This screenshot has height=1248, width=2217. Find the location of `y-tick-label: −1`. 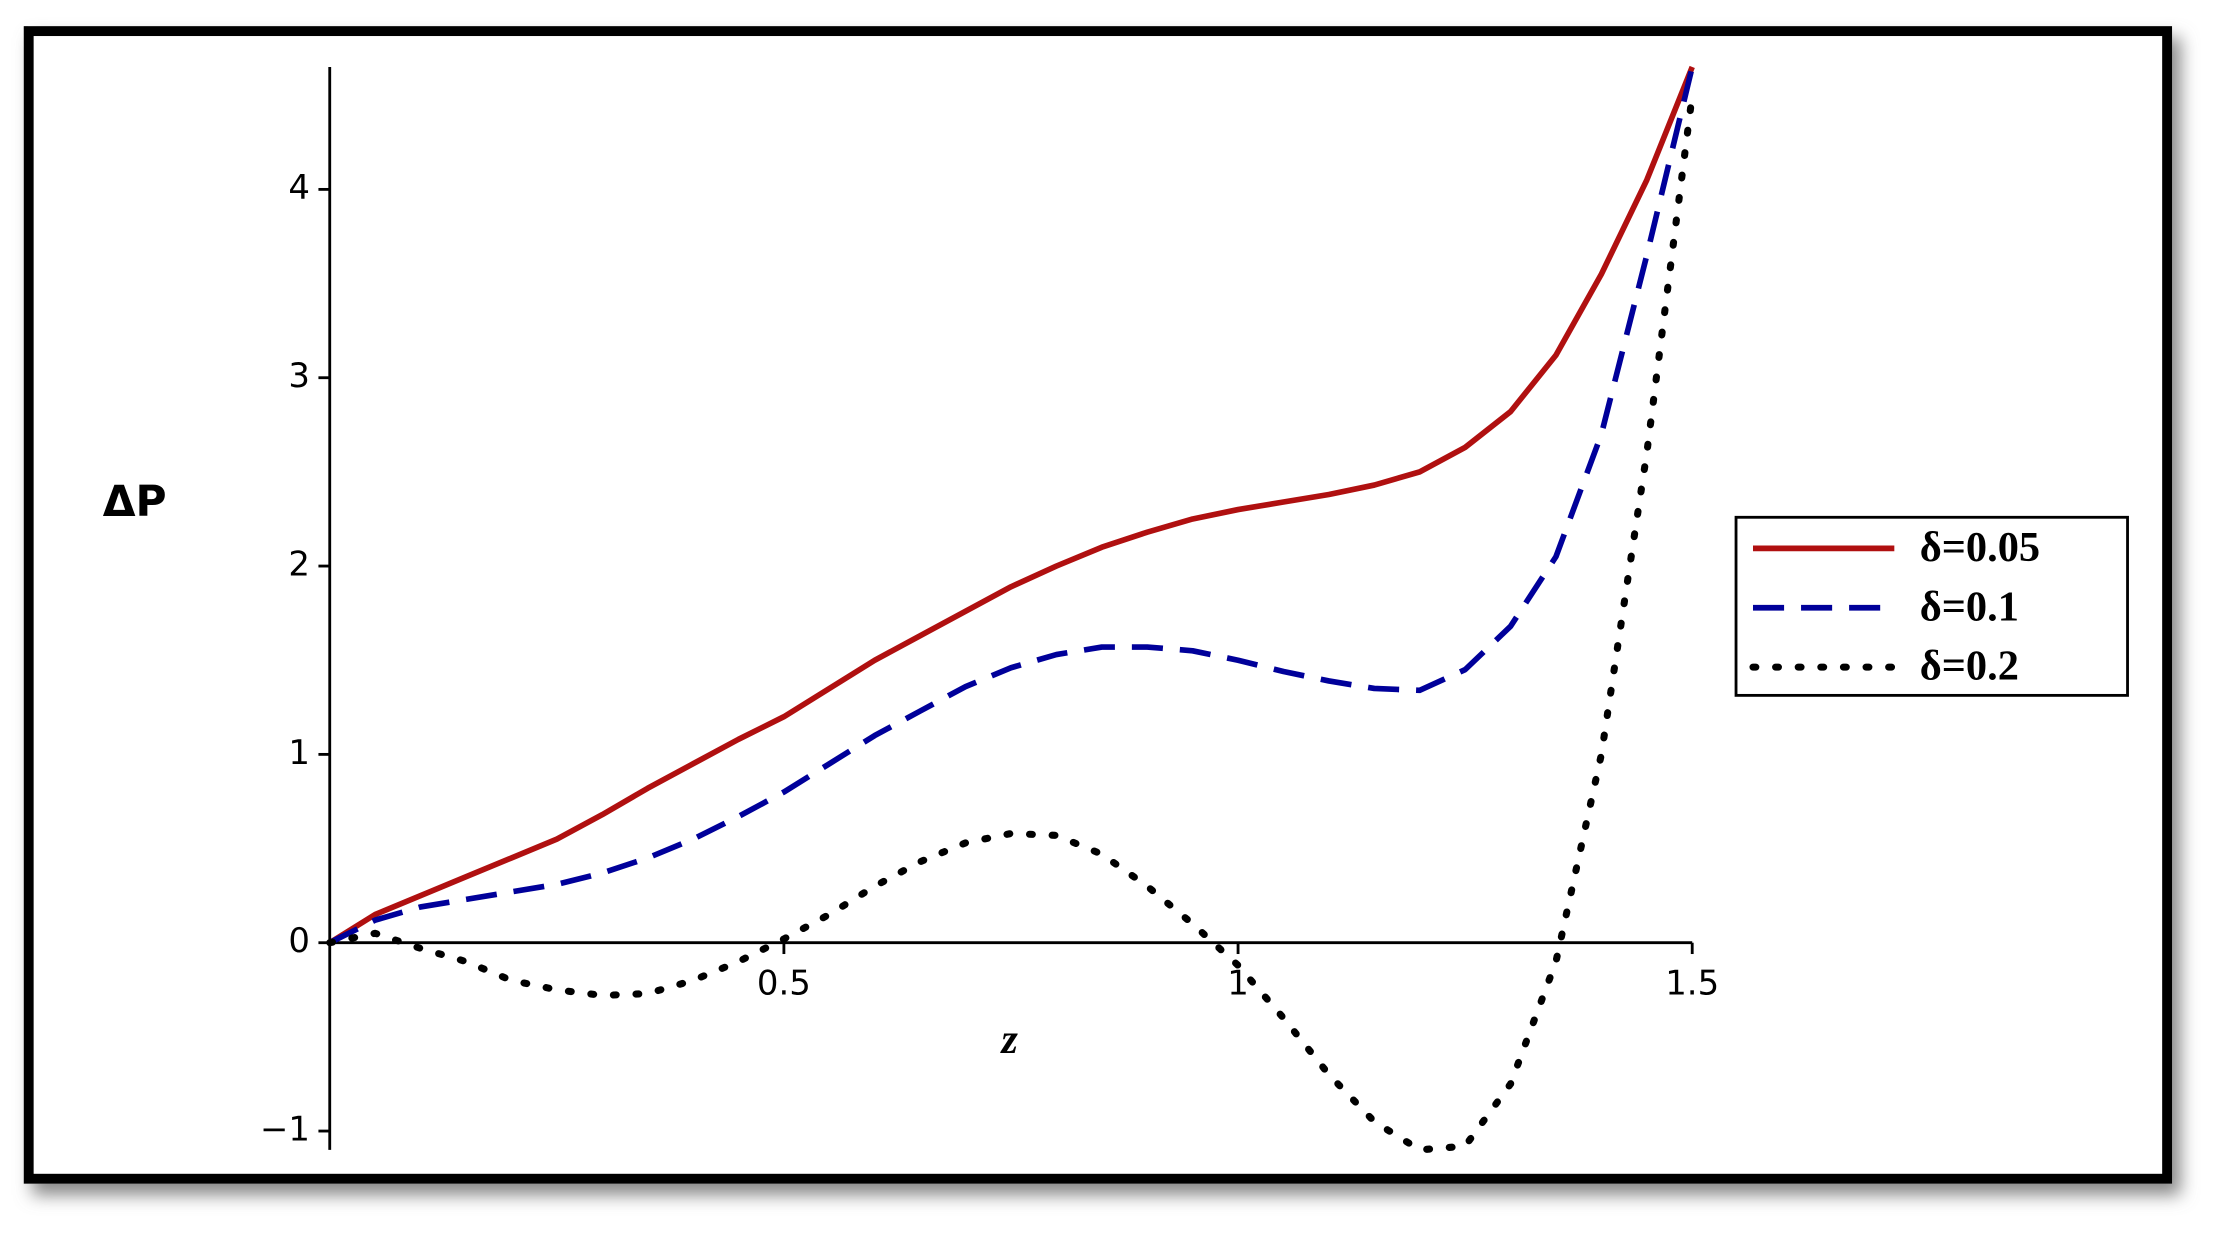

y-tick-label: −1 is located at coordinates (285, 1129).